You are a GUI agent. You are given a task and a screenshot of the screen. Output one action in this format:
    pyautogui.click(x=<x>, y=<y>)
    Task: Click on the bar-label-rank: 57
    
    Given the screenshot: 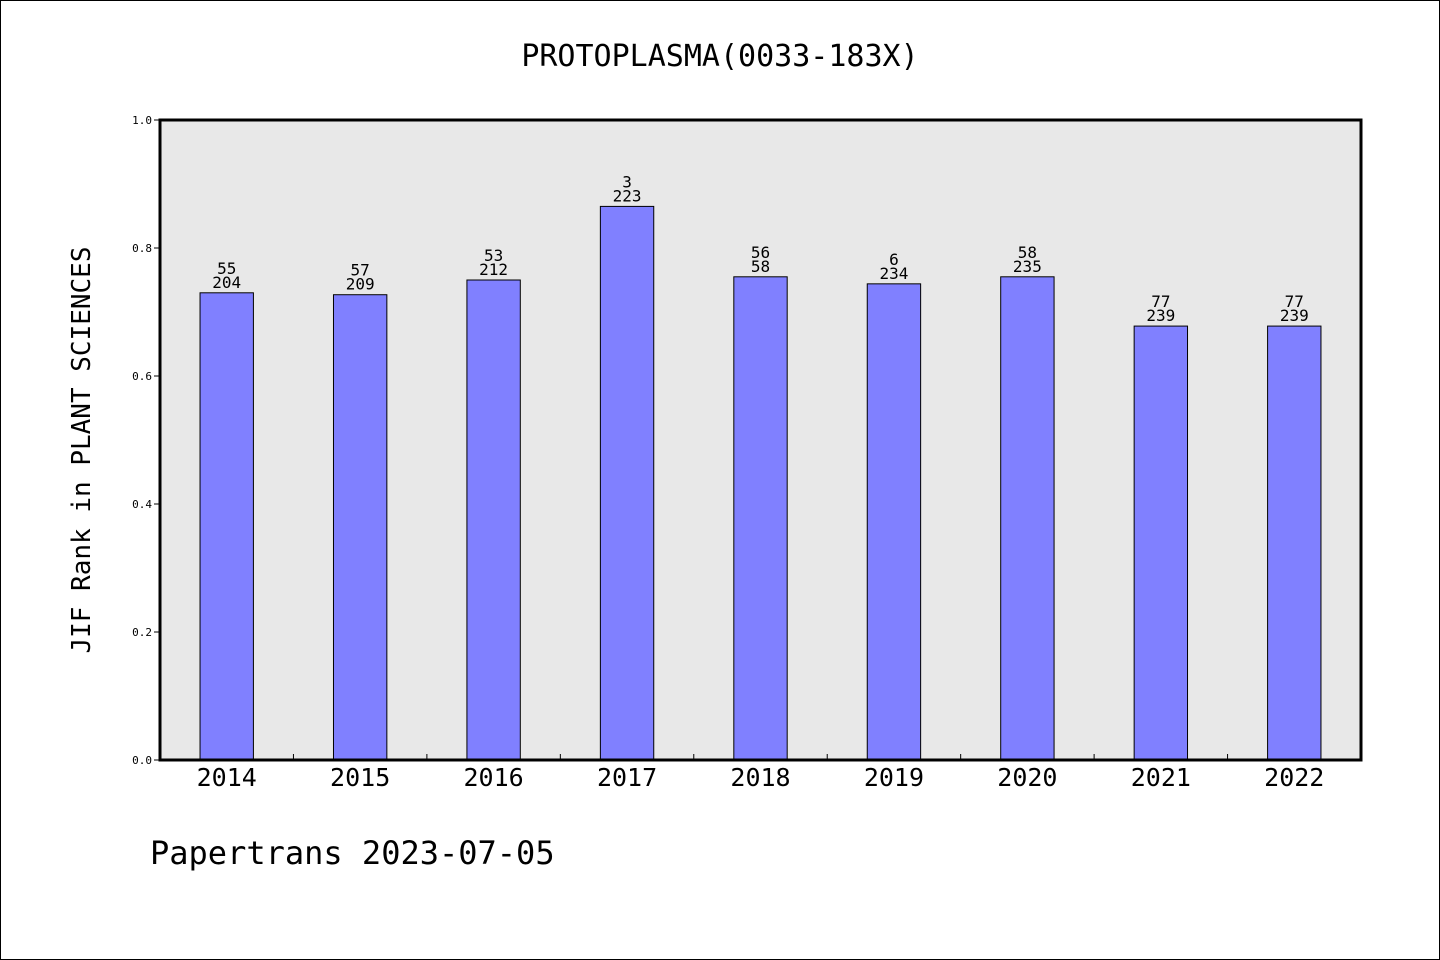 What is the action you would take?
    pyautogui.click(x=360, y=270)
    